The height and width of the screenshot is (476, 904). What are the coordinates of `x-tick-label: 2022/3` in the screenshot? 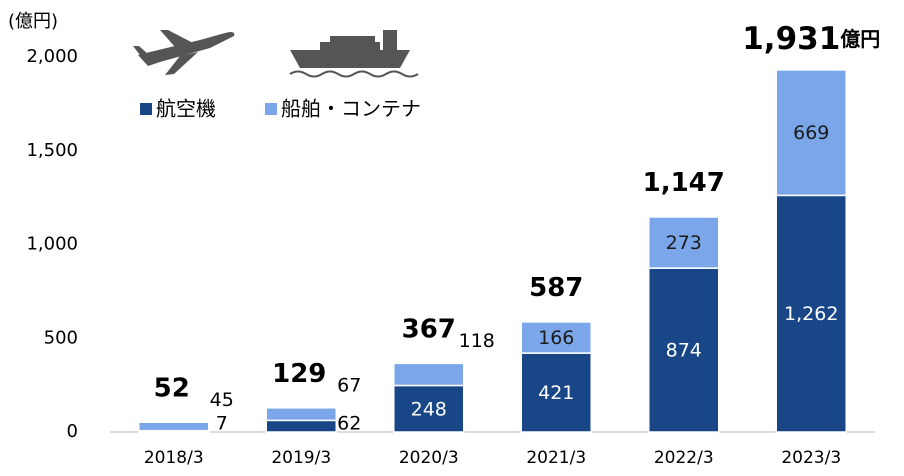 It's located at (684, 458).